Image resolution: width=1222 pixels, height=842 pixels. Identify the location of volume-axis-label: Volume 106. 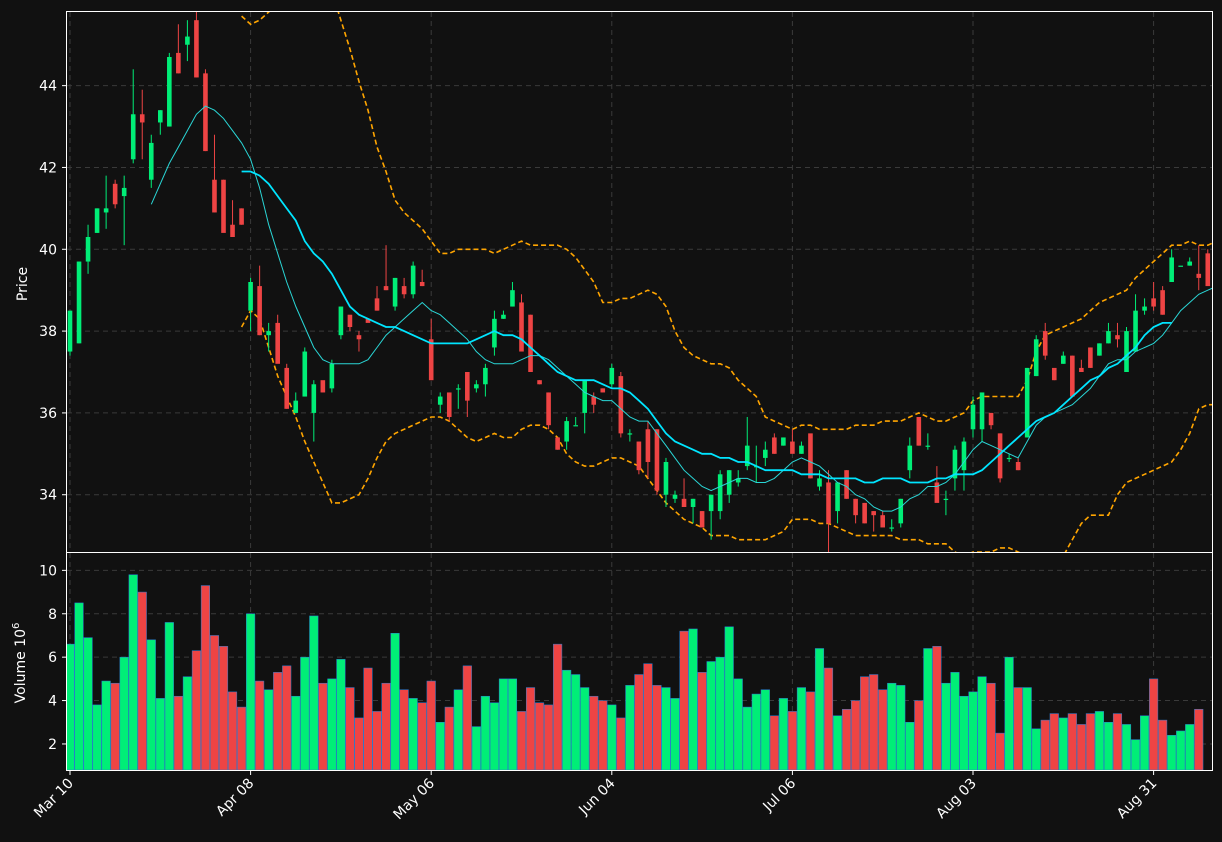
(20, 663).